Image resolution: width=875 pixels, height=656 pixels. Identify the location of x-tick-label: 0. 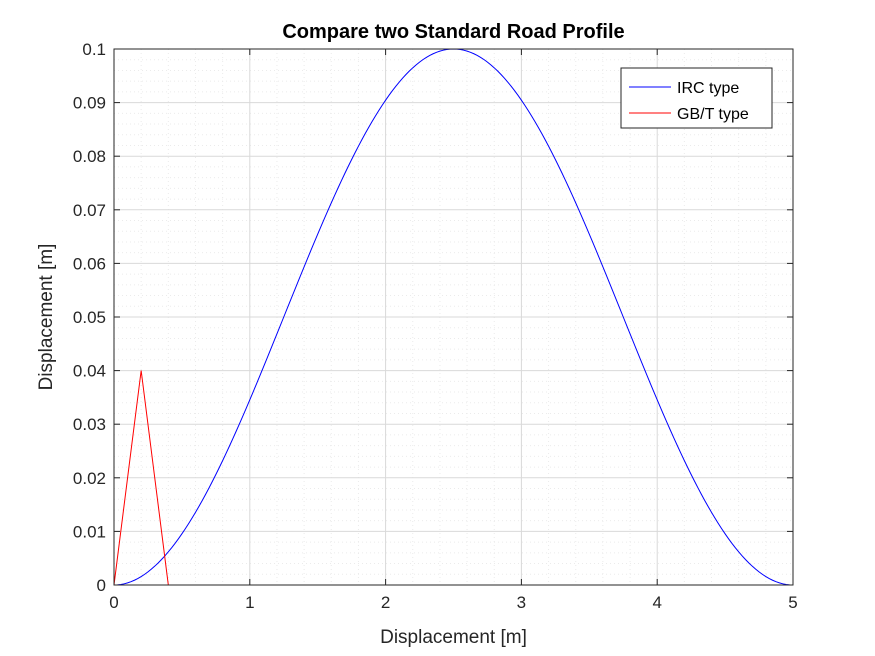
(113, 602).